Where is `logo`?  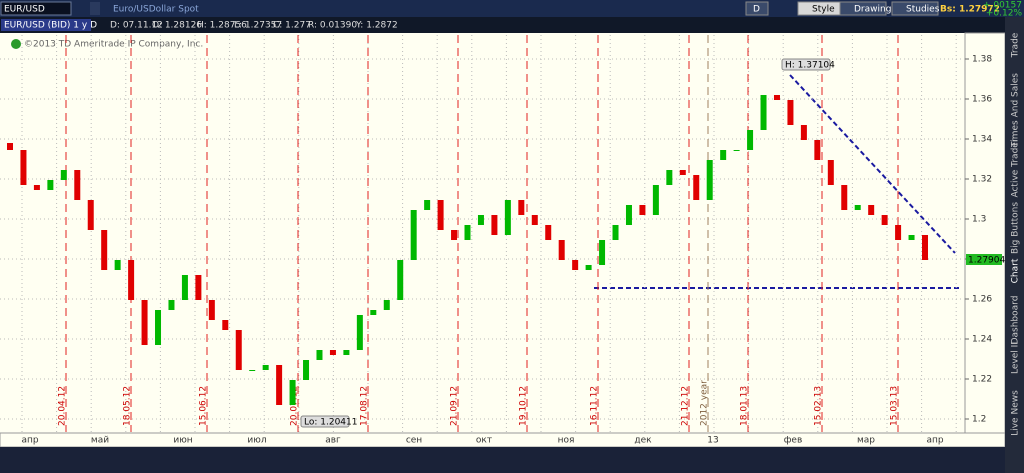
logo is located at coordinates (16, 44).